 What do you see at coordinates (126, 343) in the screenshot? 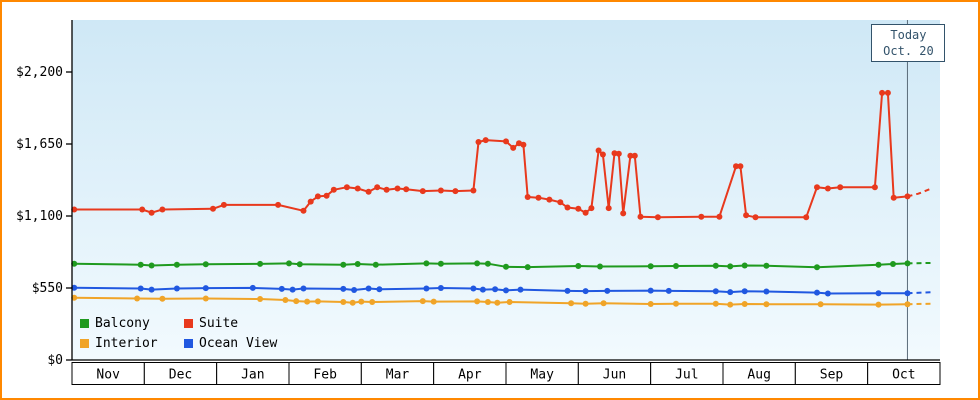
I see `legend-label-interior: Interior` at bounding box center [126, 343].